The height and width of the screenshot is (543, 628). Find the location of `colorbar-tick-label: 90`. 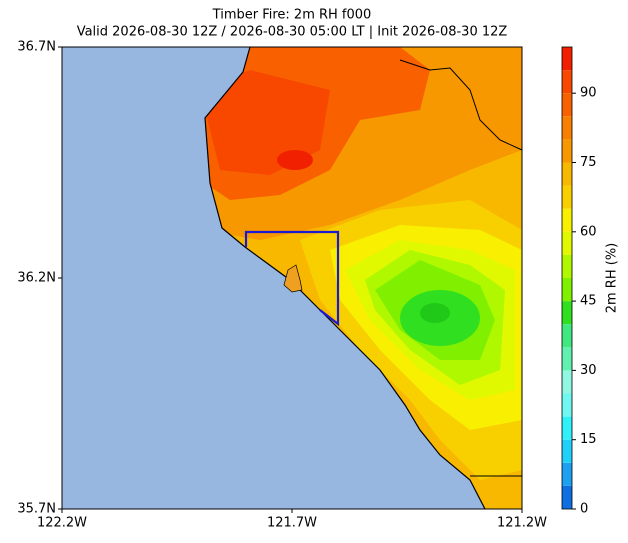

colorbar-tick-label: 90 is located at coordinates (588, 93).